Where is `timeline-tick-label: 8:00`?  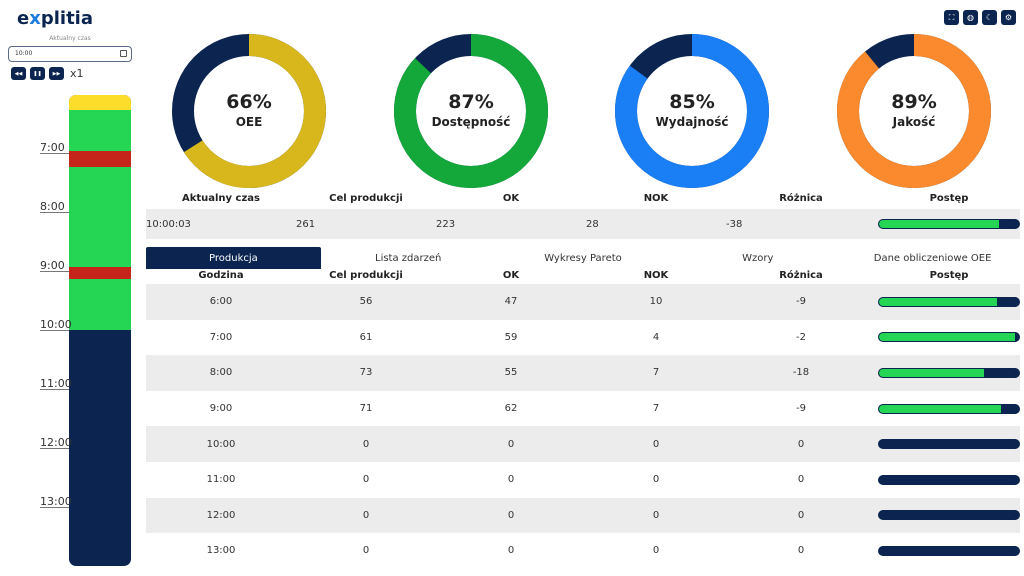 timeline-tick-label: 8:00 is located at coordinates (52, 206).